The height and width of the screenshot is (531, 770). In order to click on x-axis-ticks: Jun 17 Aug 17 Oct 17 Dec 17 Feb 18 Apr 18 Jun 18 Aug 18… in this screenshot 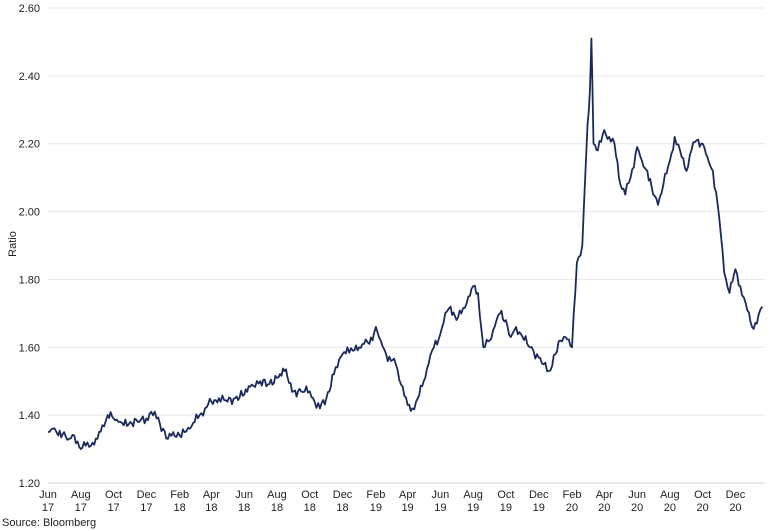, I will do `click(392, 501)`.